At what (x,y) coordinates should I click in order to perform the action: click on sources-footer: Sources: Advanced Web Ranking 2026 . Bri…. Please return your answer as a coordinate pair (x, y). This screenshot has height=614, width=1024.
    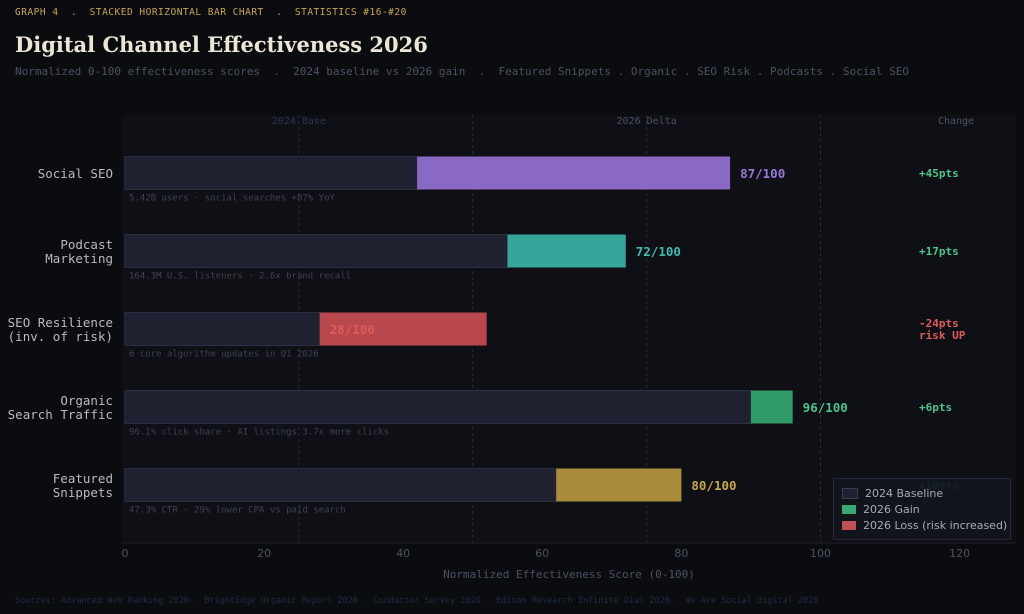
    Looking at the image, I should click on (417, 601).